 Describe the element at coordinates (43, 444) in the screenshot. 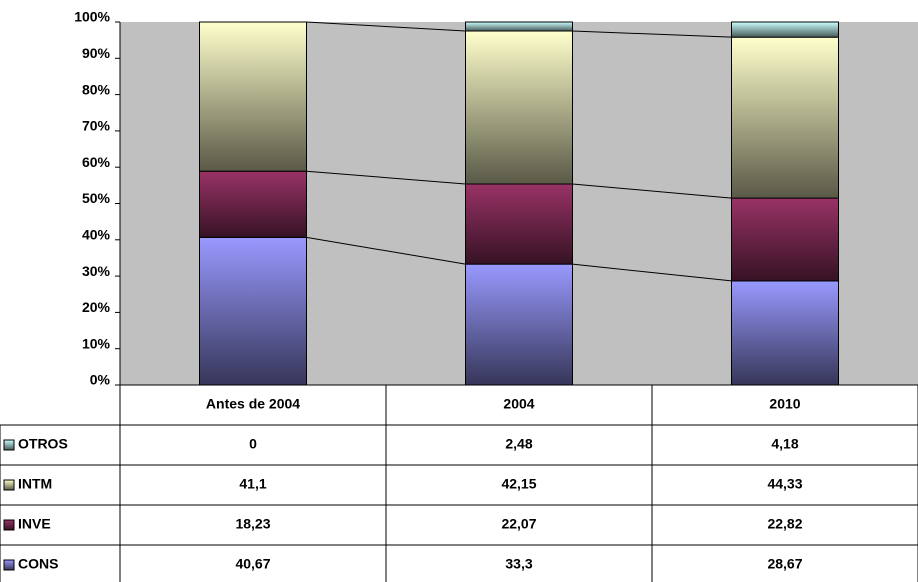

I see `legend-label: OTROS` at that location.